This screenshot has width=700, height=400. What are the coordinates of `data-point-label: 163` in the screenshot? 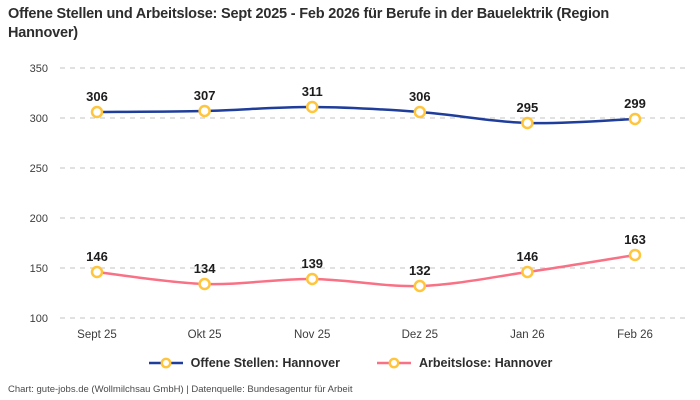 It's located at (635, 239).